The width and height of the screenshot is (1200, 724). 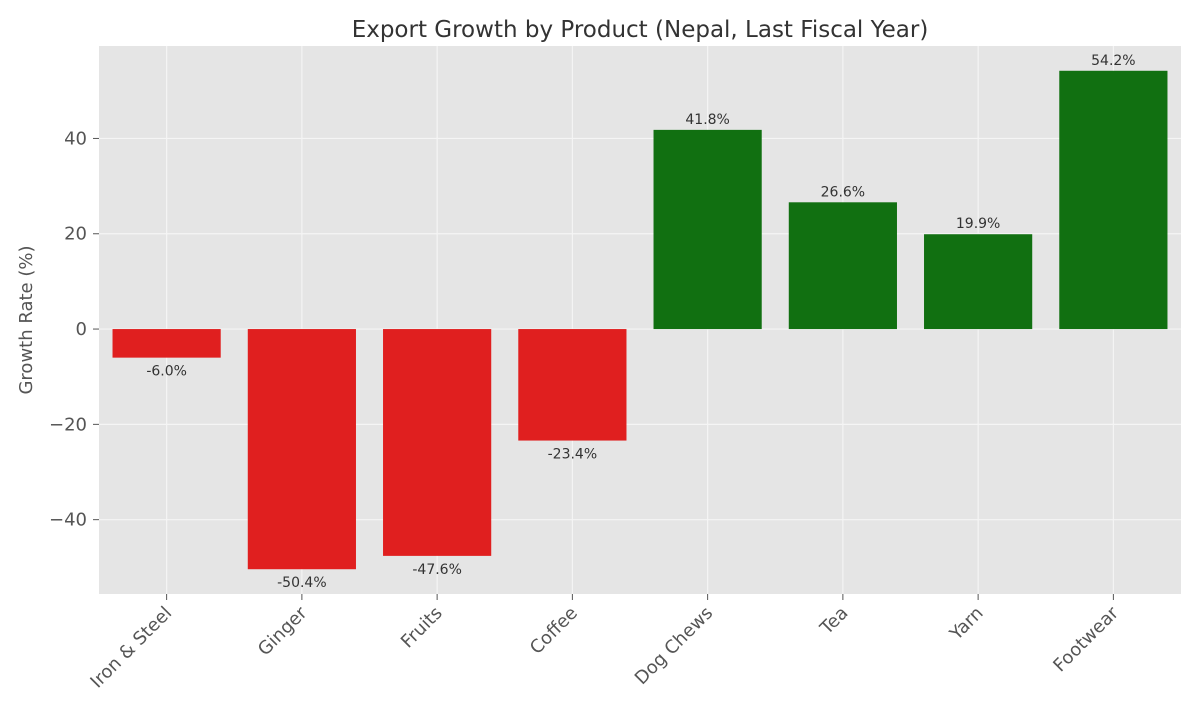 What do you see at coordinates (68, 424) in the screenshot?
I see `y-tick-label: −20` at bounding box center [68, 424].